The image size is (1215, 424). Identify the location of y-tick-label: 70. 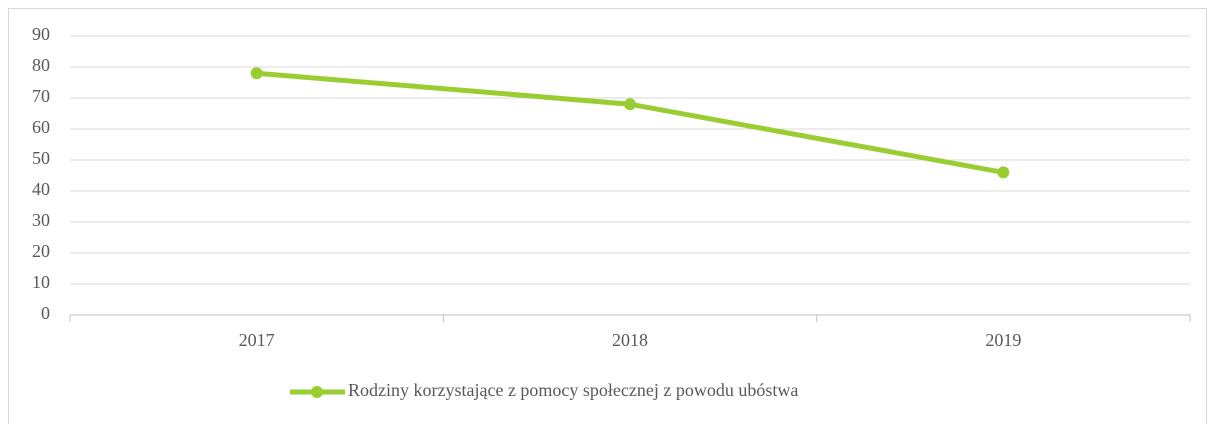
(41, 96).